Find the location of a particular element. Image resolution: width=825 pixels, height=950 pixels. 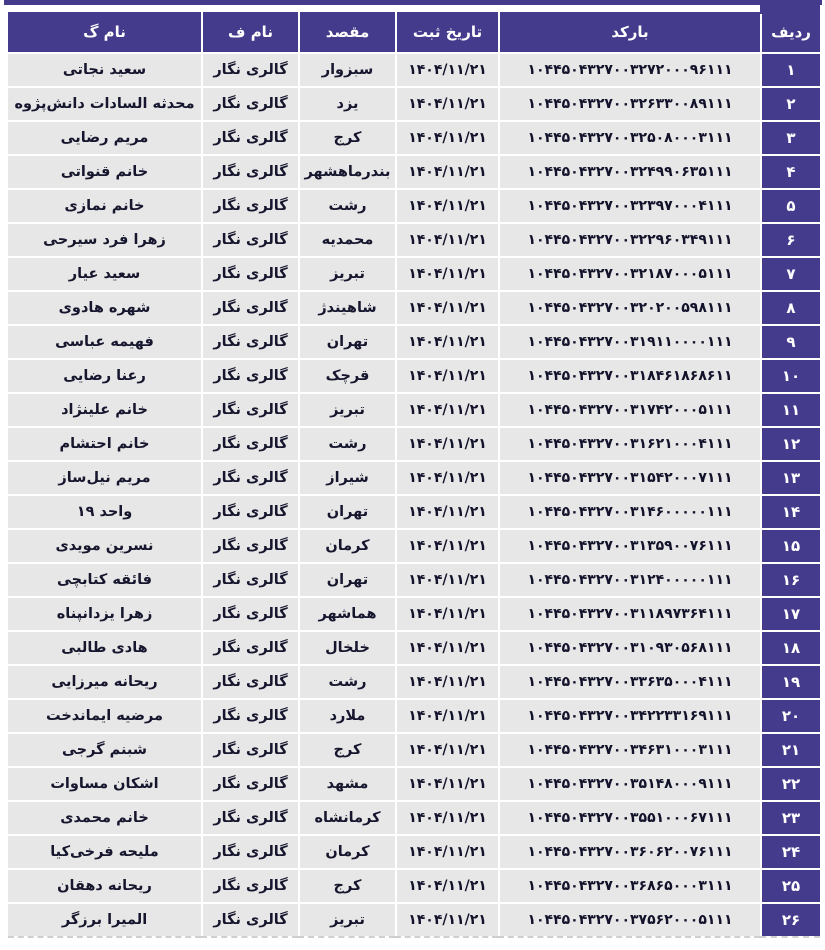

cell-row-number: ۲۶ is located at coordinates (790, 920).